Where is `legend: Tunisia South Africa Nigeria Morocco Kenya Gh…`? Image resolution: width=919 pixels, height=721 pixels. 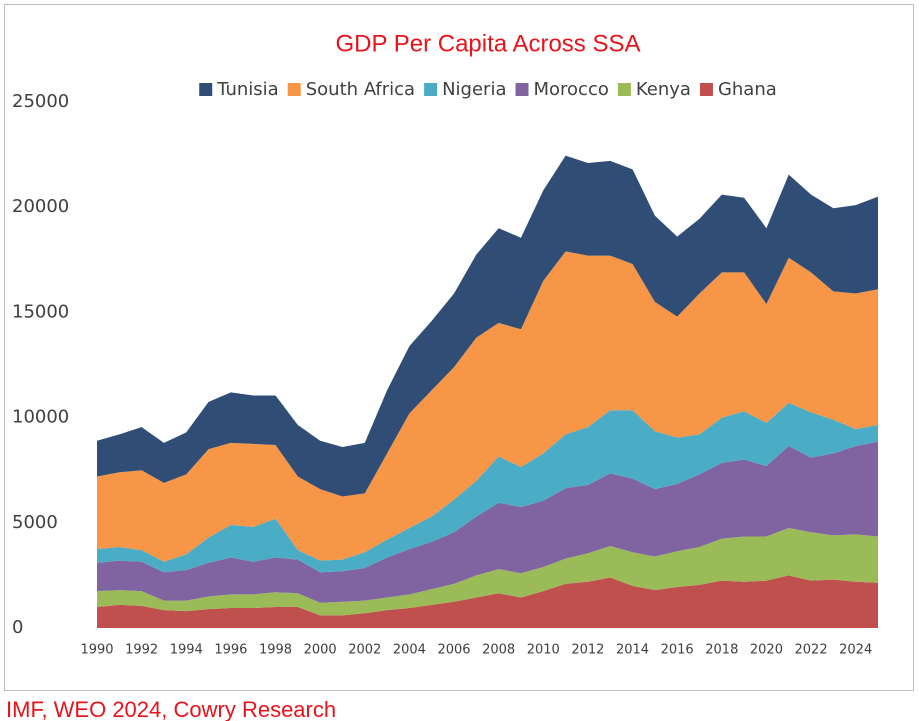
legend: Tunisia South Africa Nigeria Morocco Kenya Gh… is located at coordinates (488, 89).